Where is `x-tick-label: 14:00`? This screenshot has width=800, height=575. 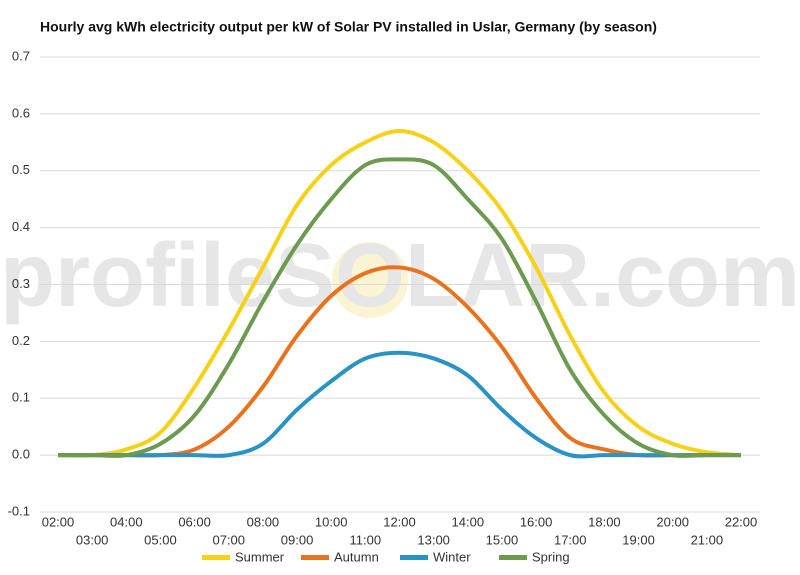 x-tick-label: 14:00 is located at coordinates (468, 521).